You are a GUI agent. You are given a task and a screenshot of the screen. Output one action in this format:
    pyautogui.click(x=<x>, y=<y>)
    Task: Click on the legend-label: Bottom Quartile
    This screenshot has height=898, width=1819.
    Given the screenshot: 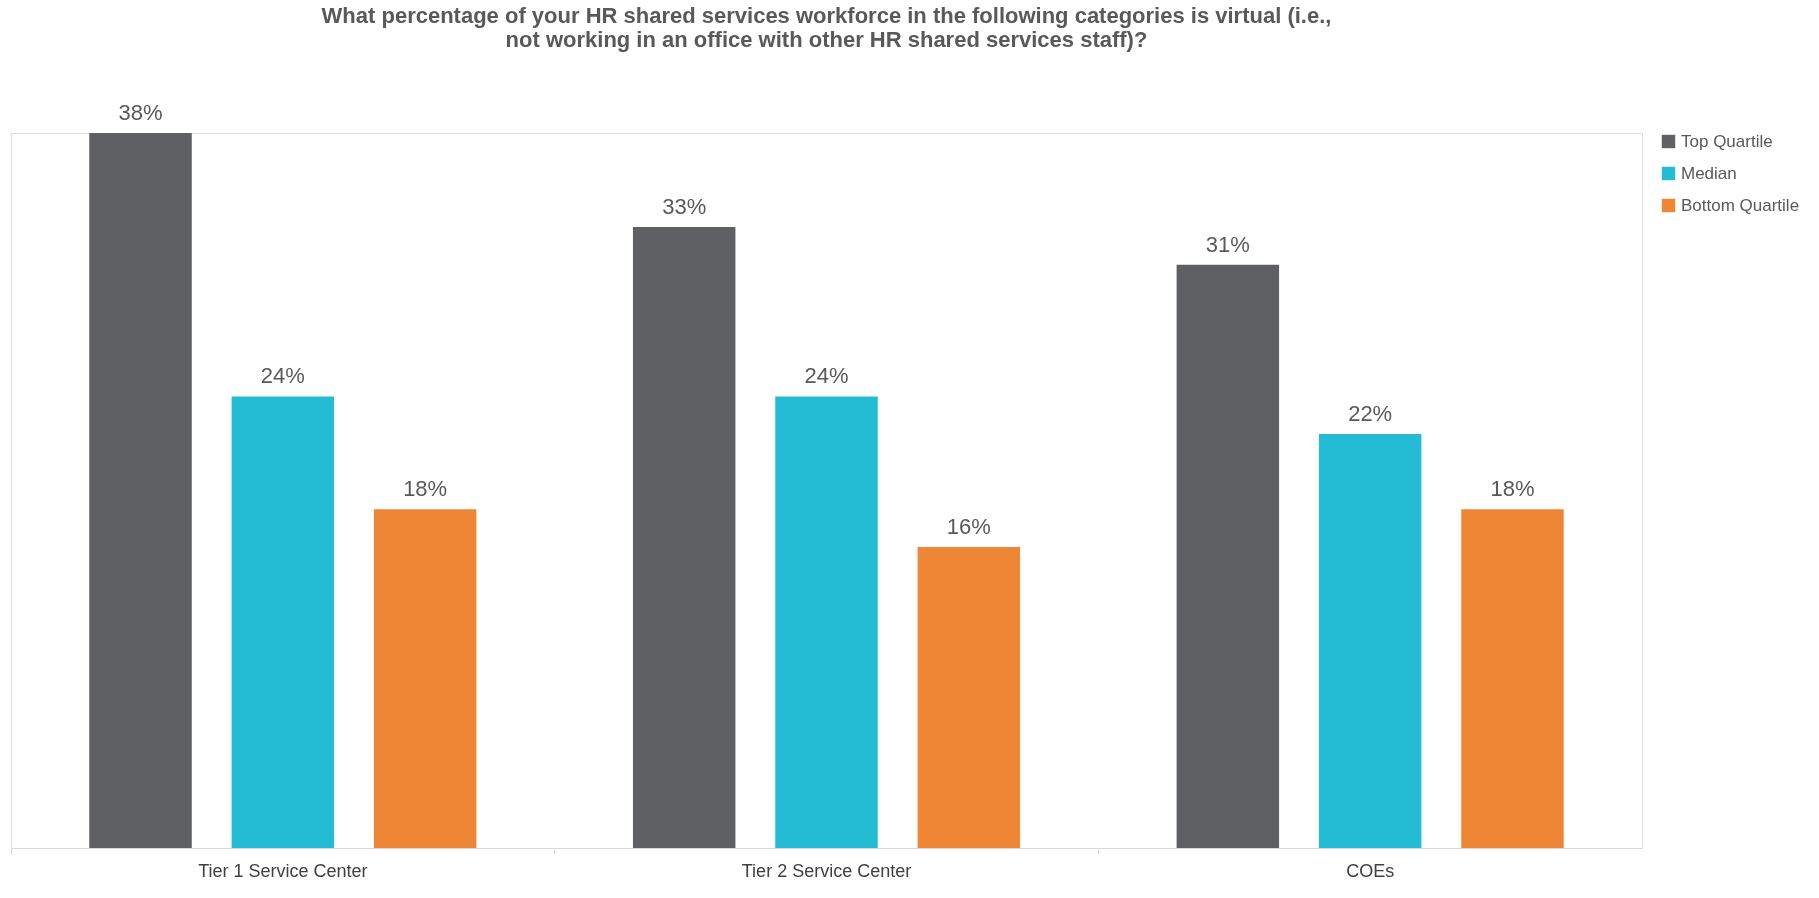 What is the action you would take?
    pyautogui.click(x=1740, y=205)
    